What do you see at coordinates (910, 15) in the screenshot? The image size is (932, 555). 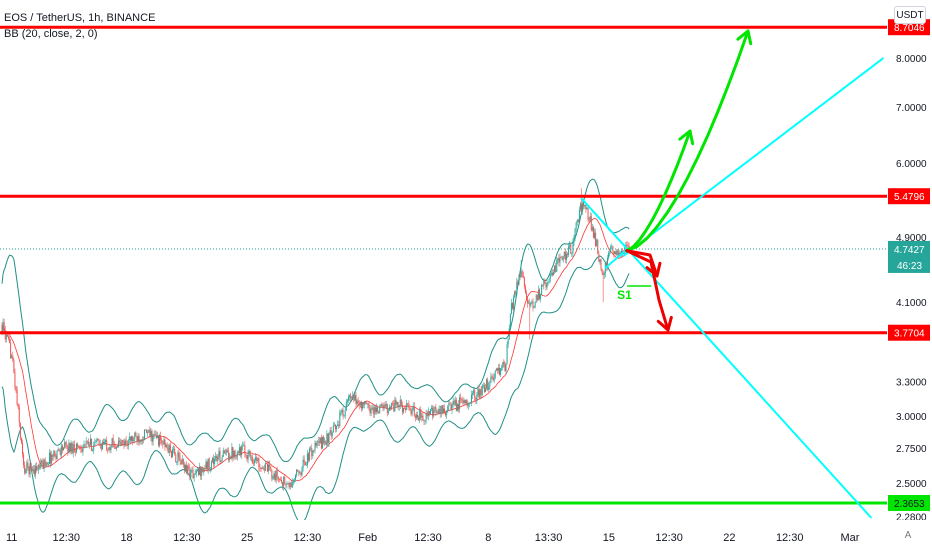 I see `currency-button: USDT` at bounding box center [910, 15].